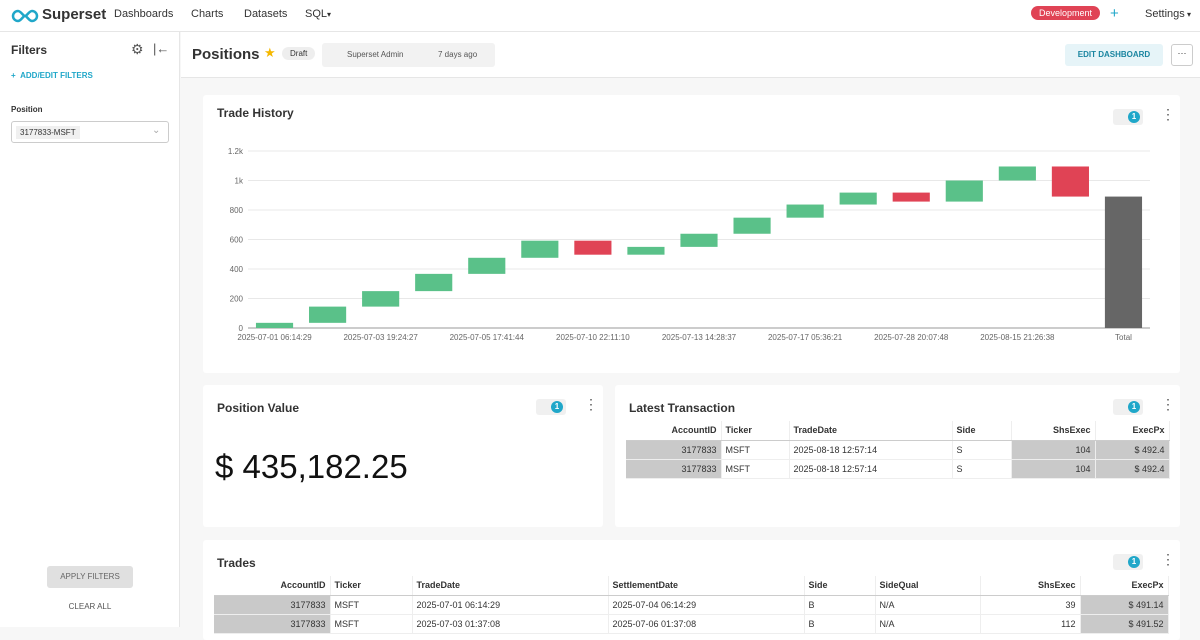  Describe the element at coordinates (1123, 337) in the screenshot. I see `x-tick-label: Total` at that location.